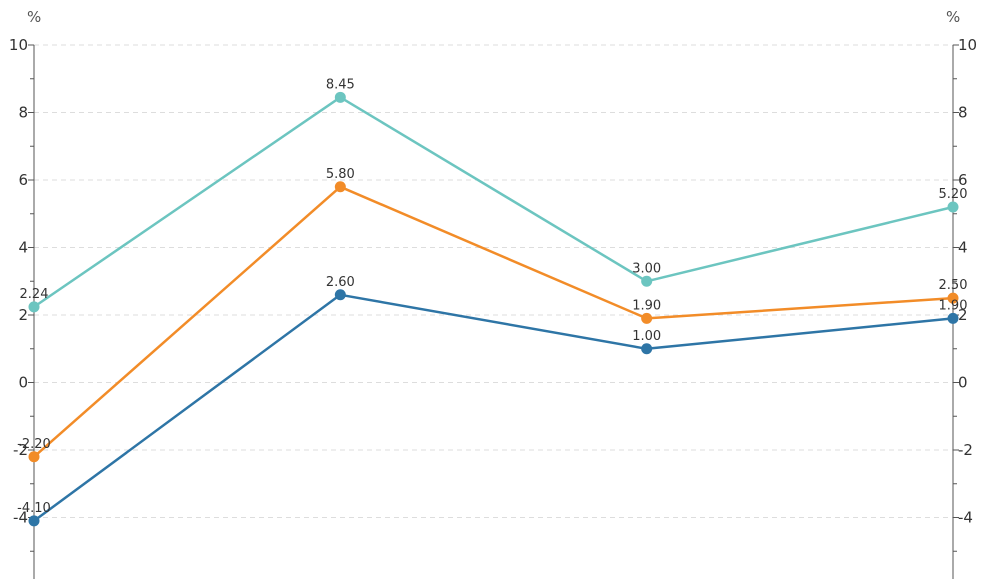  Describe the element at coordinates (967, 45) in the screenshot. I see `right-tick-label: 10` at that location.